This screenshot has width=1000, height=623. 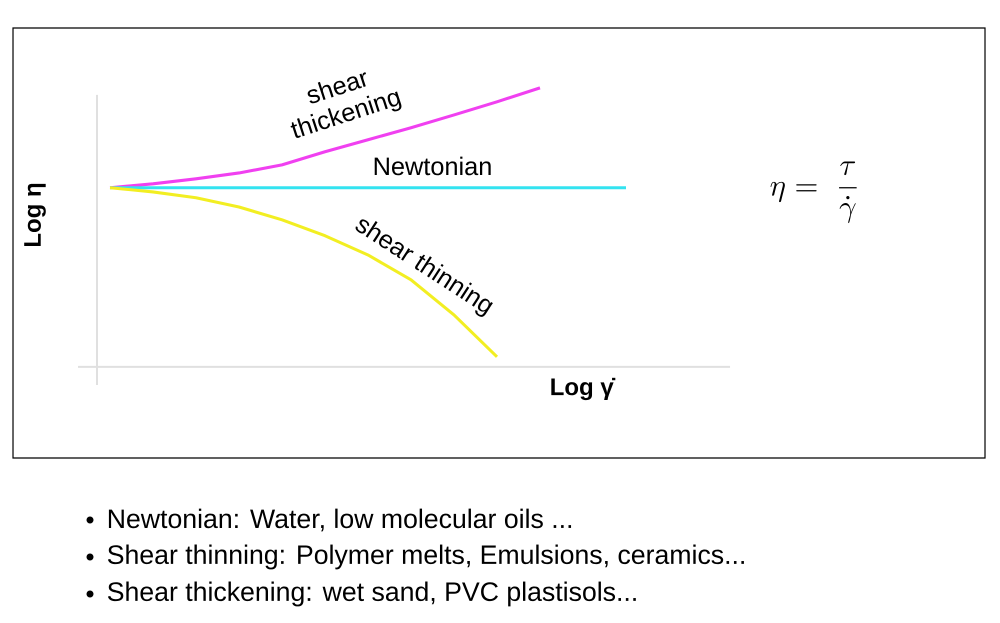 I want to click on x-axis-title: Log γ̇, so click(x=583, y=389).